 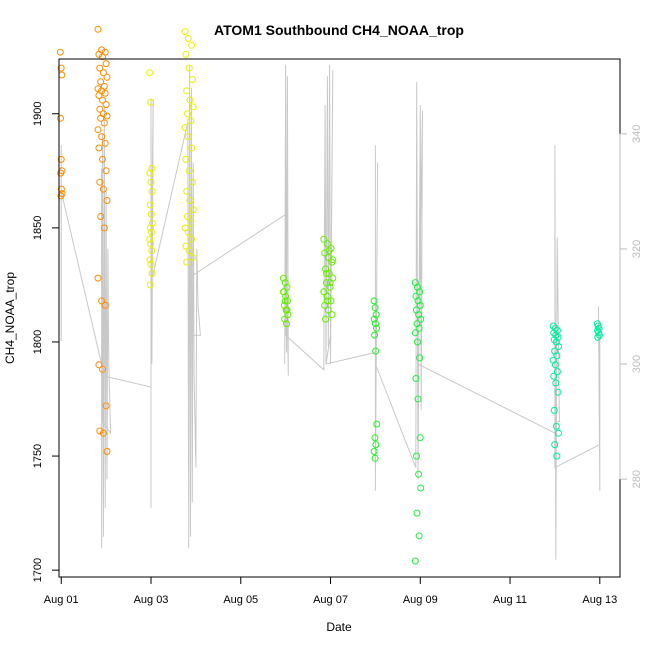 What do you see at coordinates (38, 228) in the screenshot?
I see `y-tick-label: 1850` at bounding box center [38, 228].